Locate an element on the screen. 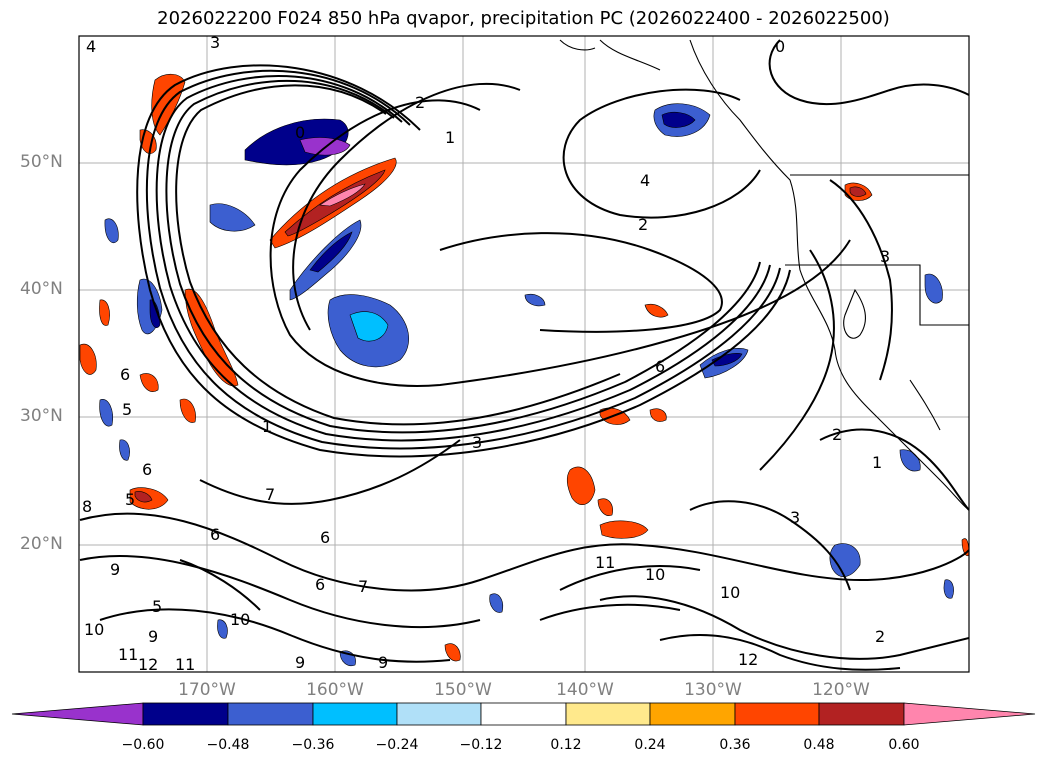 The image size is (1047, 765). lon-label-120w: 120°W is located at coordinates (841, 690).